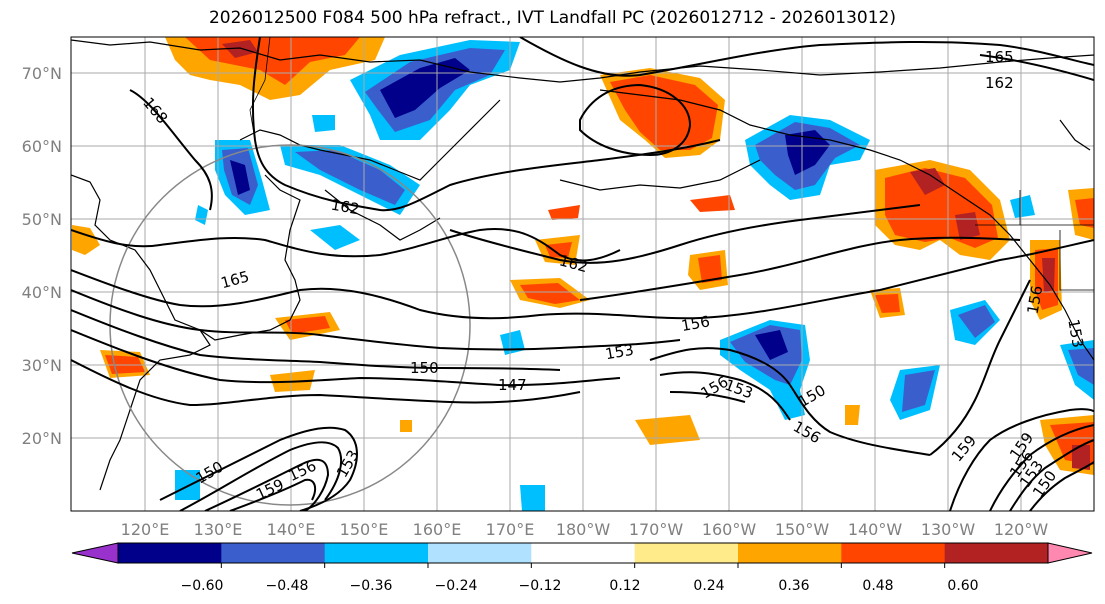 Image resolution: width=1105 pixels, height=604 pixels. I want to click on lon-label: 170°W, so click(656, 529).